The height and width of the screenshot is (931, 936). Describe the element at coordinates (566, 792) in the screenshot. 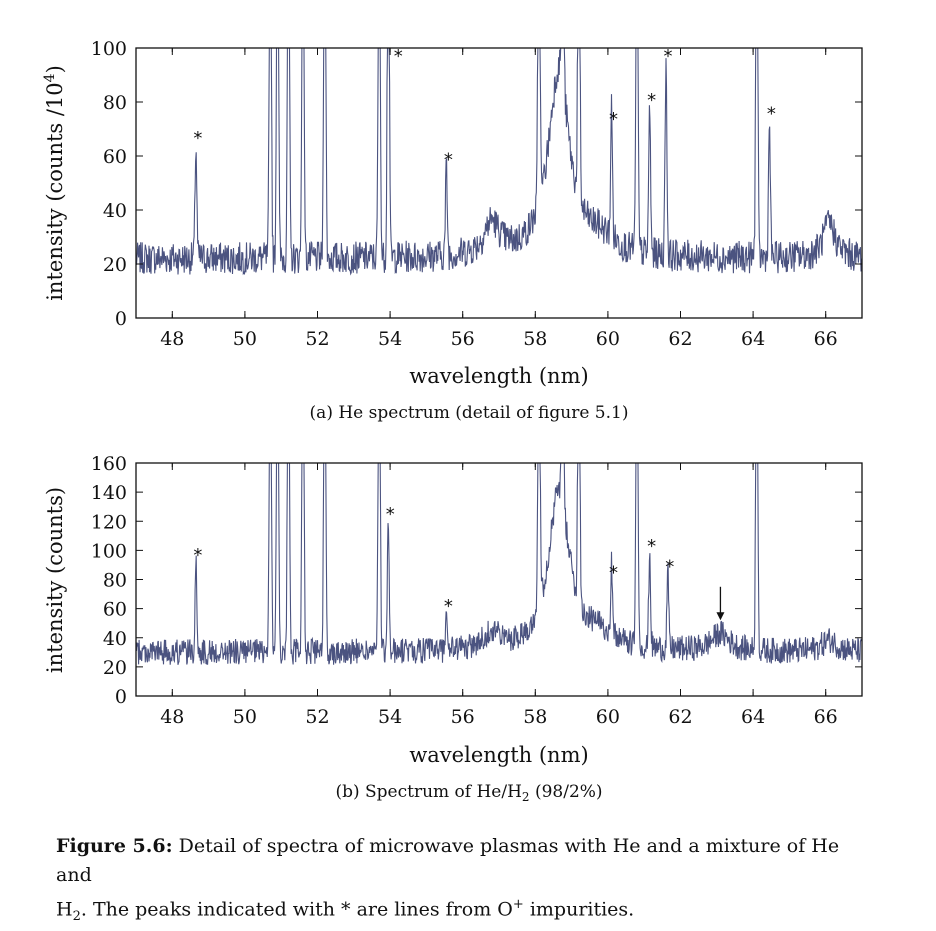

I see `subcaption-end: (98/2%)` at that location.